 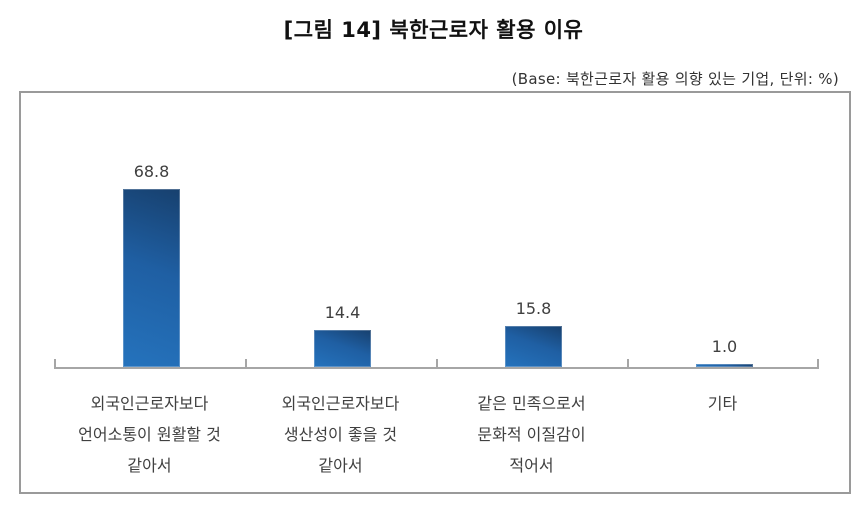 I want to click on category-line: 언어소통이 원활할 것, so click(x=149, y=434).